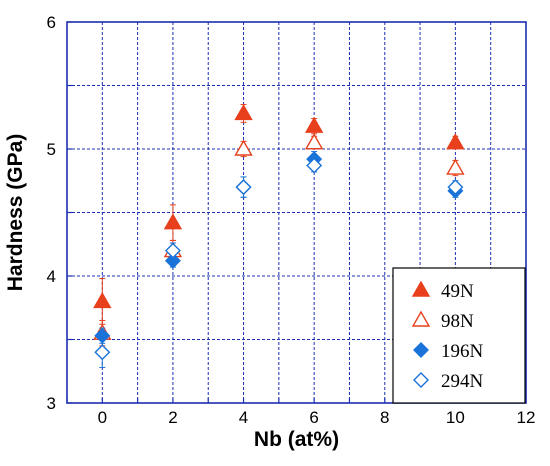 The image size is (550, 466). Describe the element at coordinates (421, 288) in the screenshot. I see `legend-marker-49N` at that location.